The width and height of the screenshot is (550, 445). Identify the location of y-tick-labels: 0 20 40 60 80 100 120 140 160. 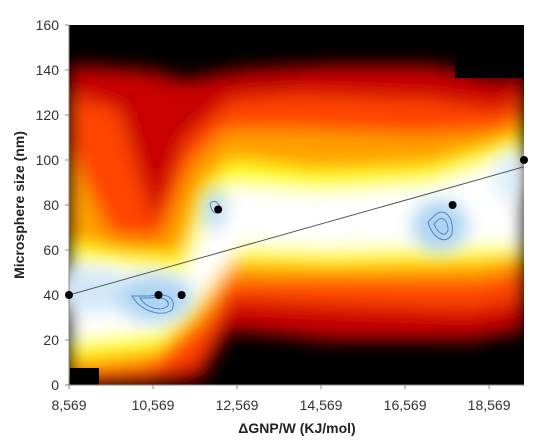
(52, 205).